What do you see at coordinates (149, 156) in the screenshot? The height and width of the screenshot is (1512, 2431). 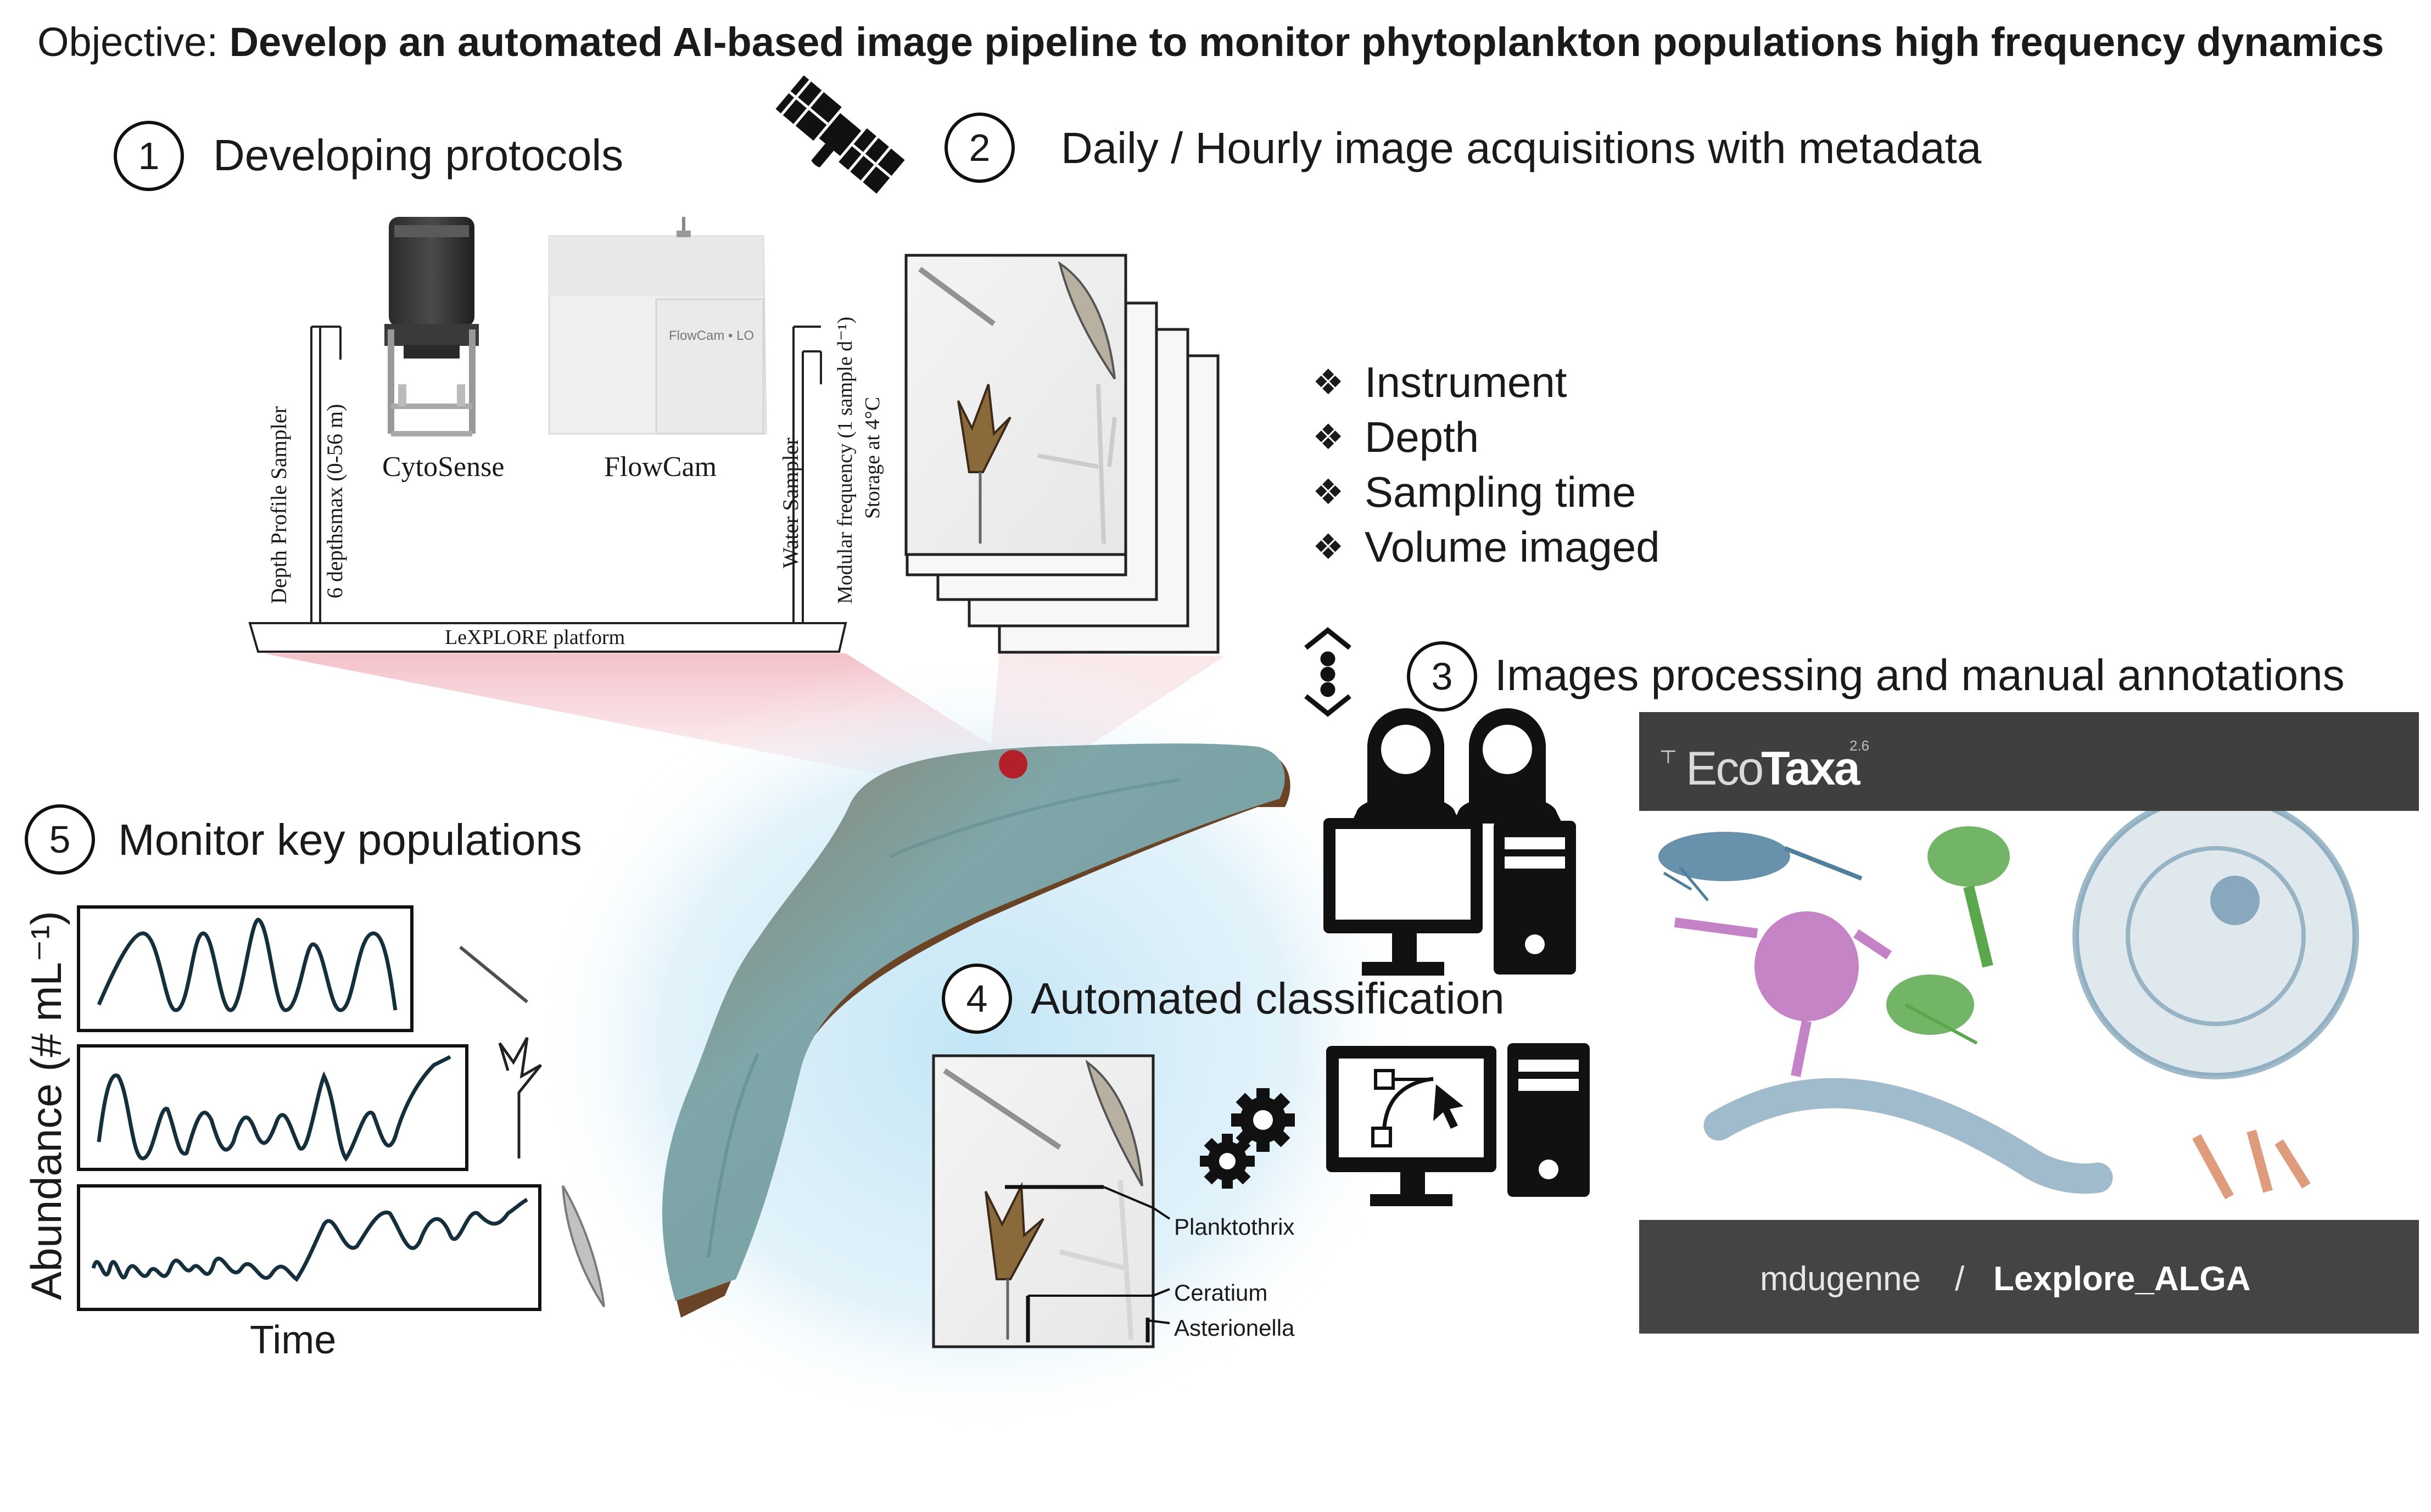 I see `step-1-number: 1` at bounding box center [149, 156].